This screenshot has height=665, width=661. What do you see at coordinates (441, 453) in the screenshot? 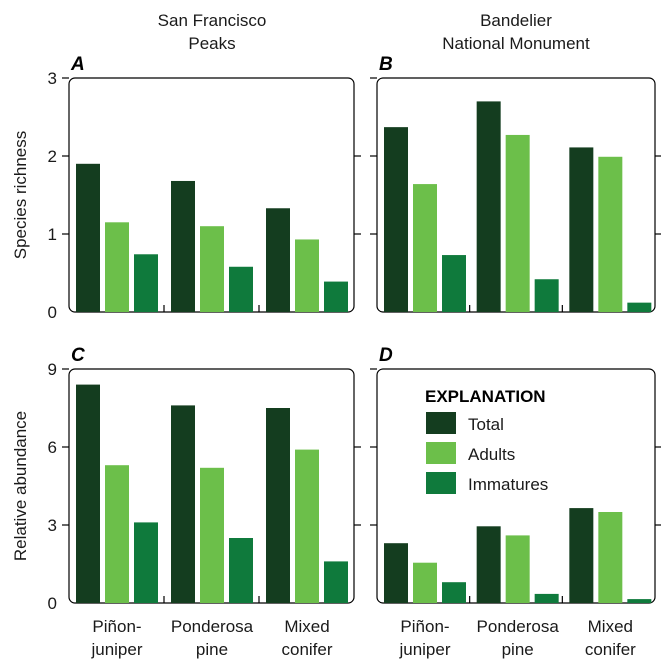
I see `legend-swatch-adults` at bounding box center [441, 453].